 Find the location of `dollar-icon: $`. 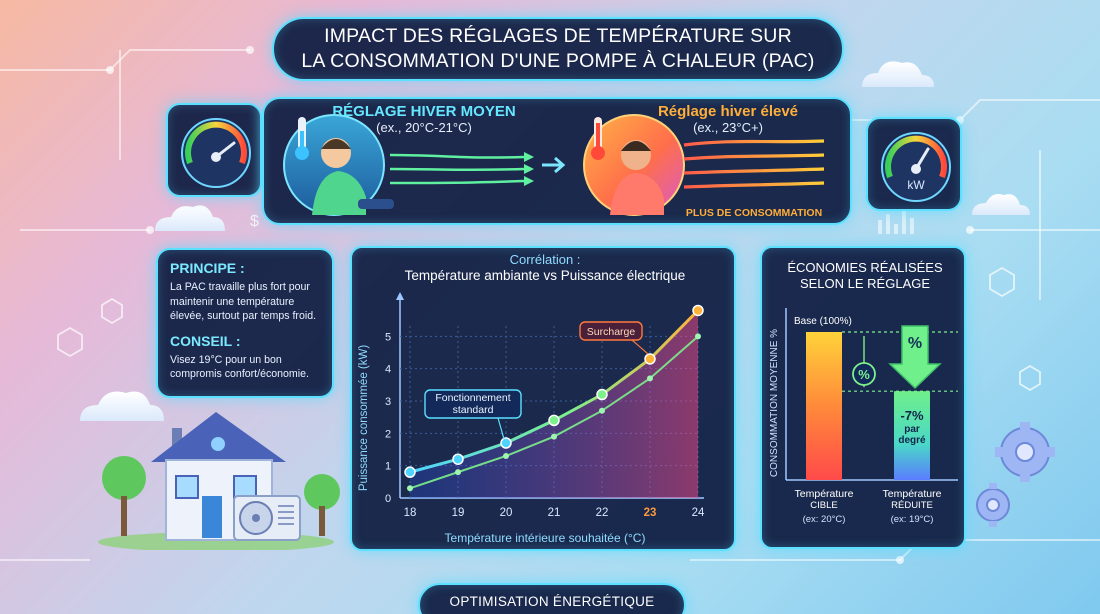

dollar-icon: $ is located at coordinates (254, 221).